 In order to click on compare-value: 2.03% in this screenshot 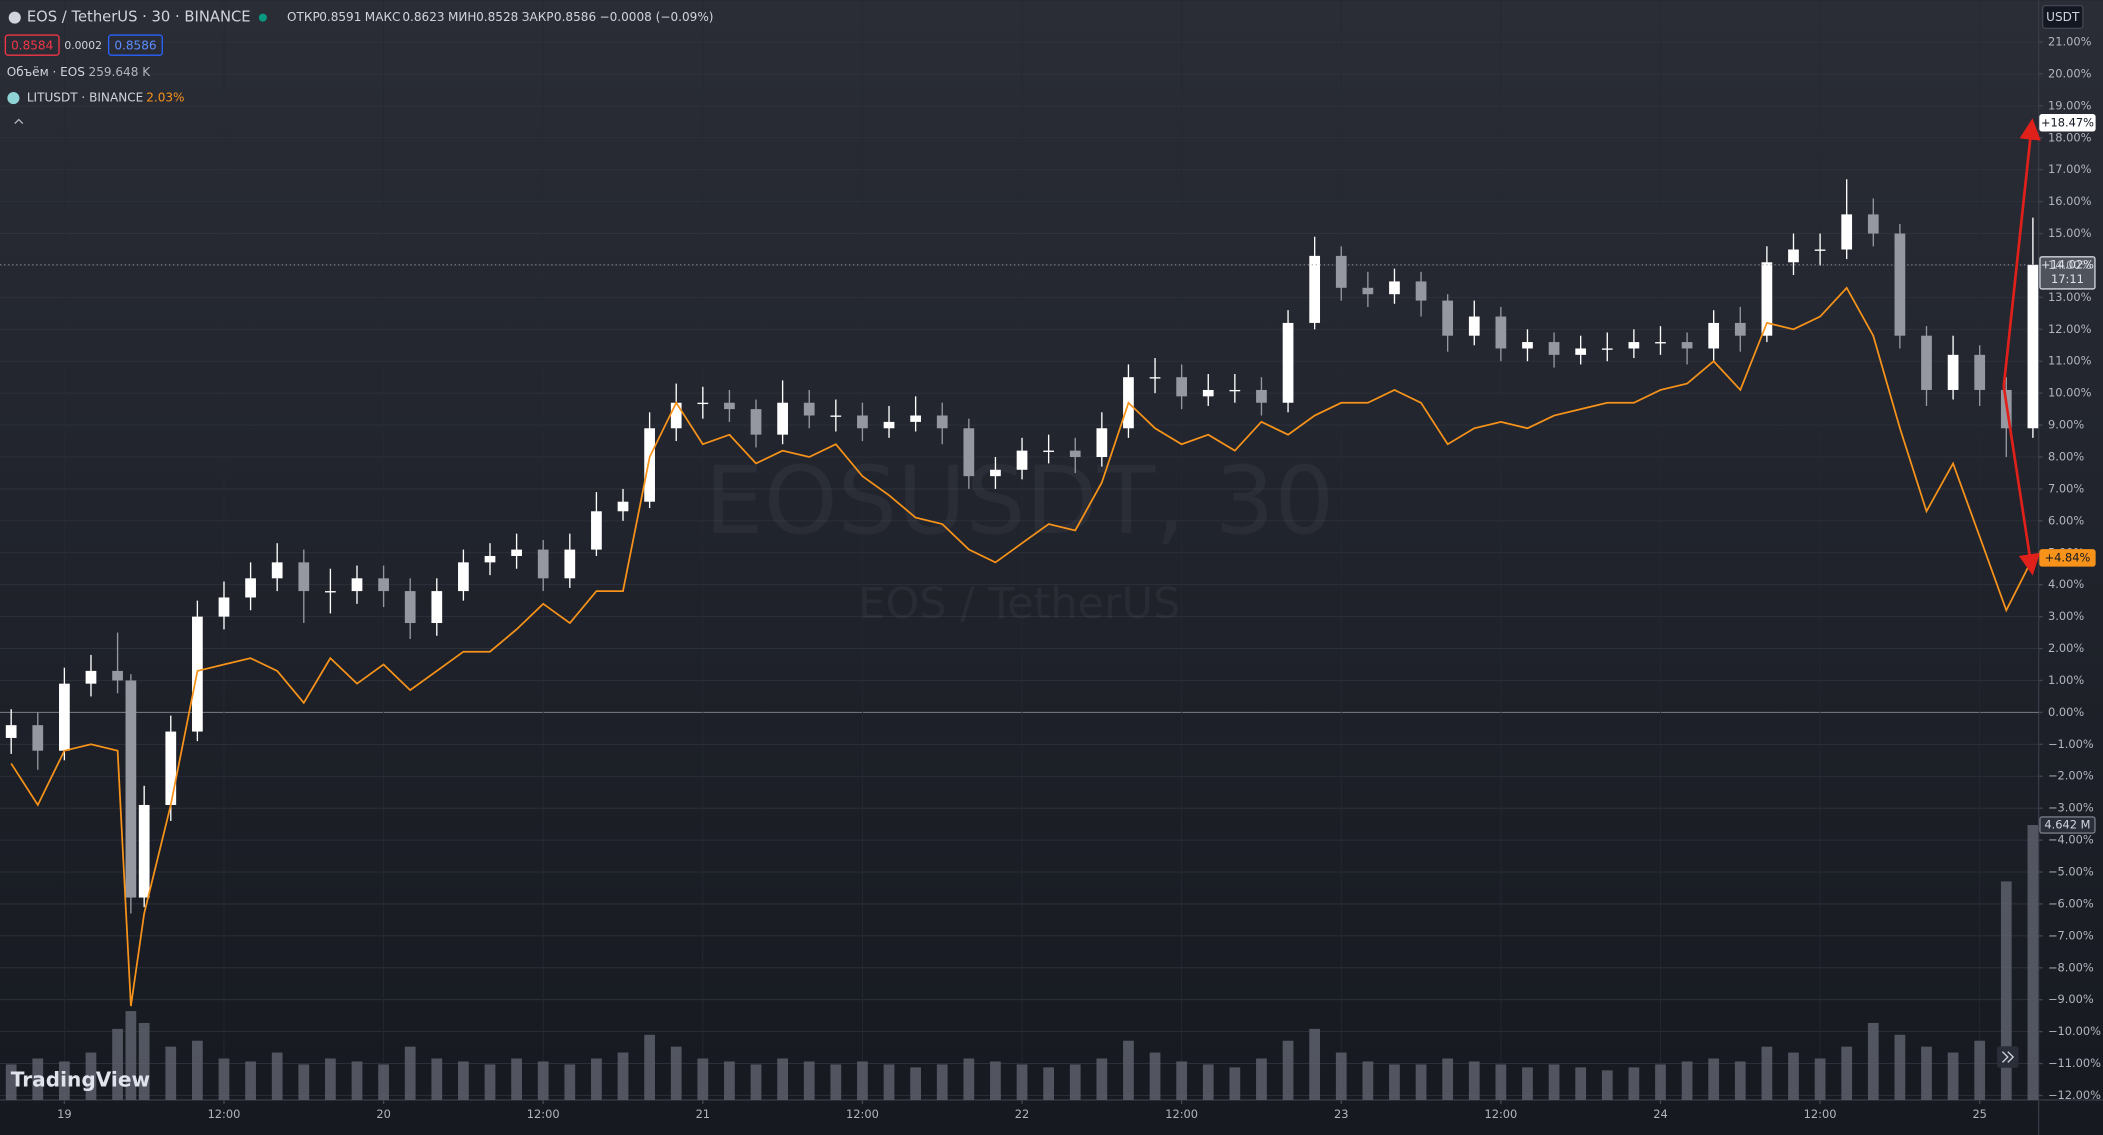, I will do `click(165, 98)`.